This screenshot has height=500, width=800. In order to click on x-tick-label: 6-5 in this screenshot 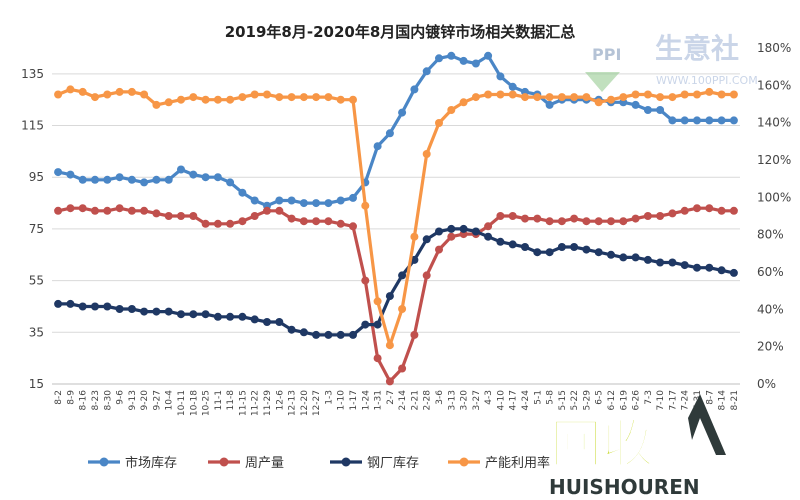, I will do `click(600, 397)`.